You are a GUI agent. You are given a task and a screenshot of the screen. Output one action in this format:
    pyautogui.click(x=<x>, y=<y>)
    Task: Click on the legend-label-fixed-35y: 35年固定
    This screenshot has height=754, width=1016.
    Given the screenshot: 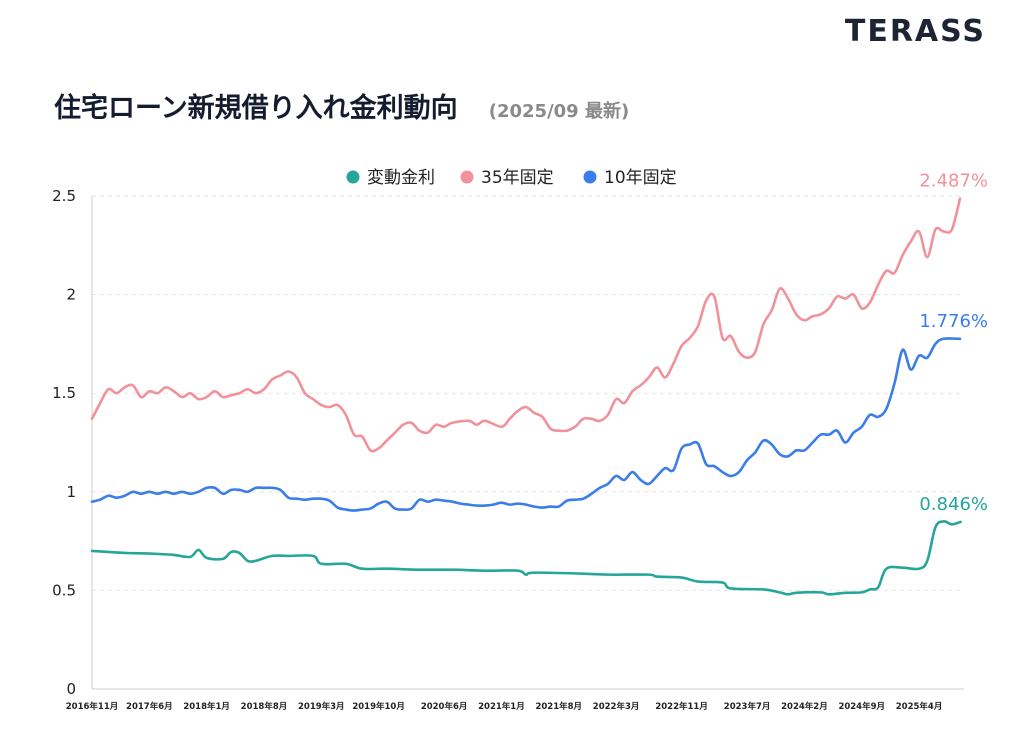 What is the action you would take?
    pyautogui.click(x=517, y=178)
    